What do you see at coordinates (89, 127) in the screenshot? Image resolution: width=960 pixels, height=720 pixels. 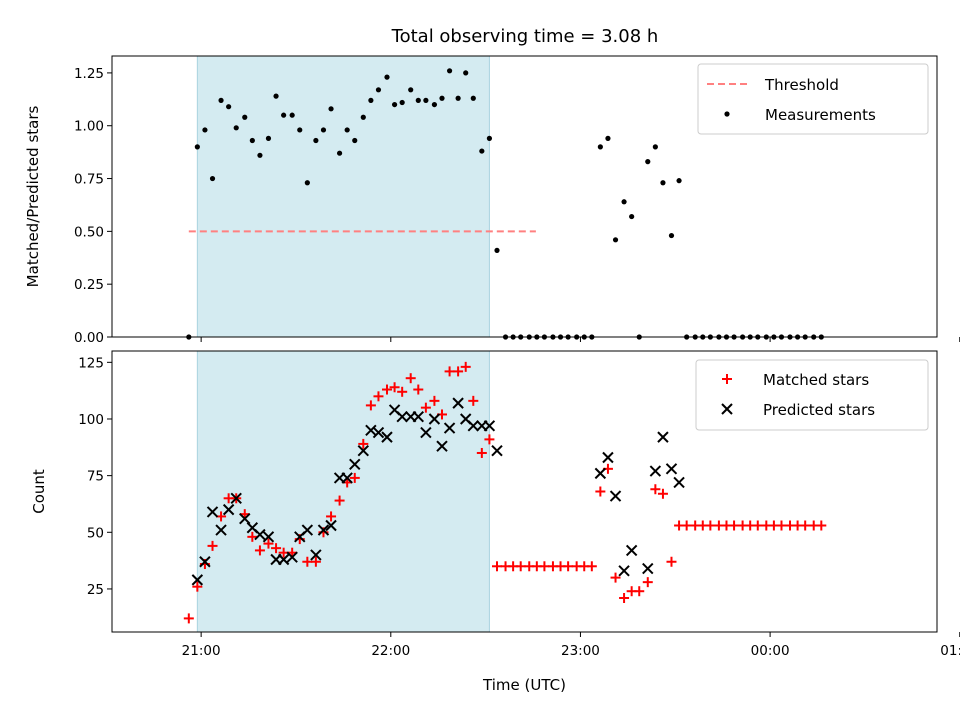 I see `y-tick-label: 1.00` at bounding box center [89, 127].